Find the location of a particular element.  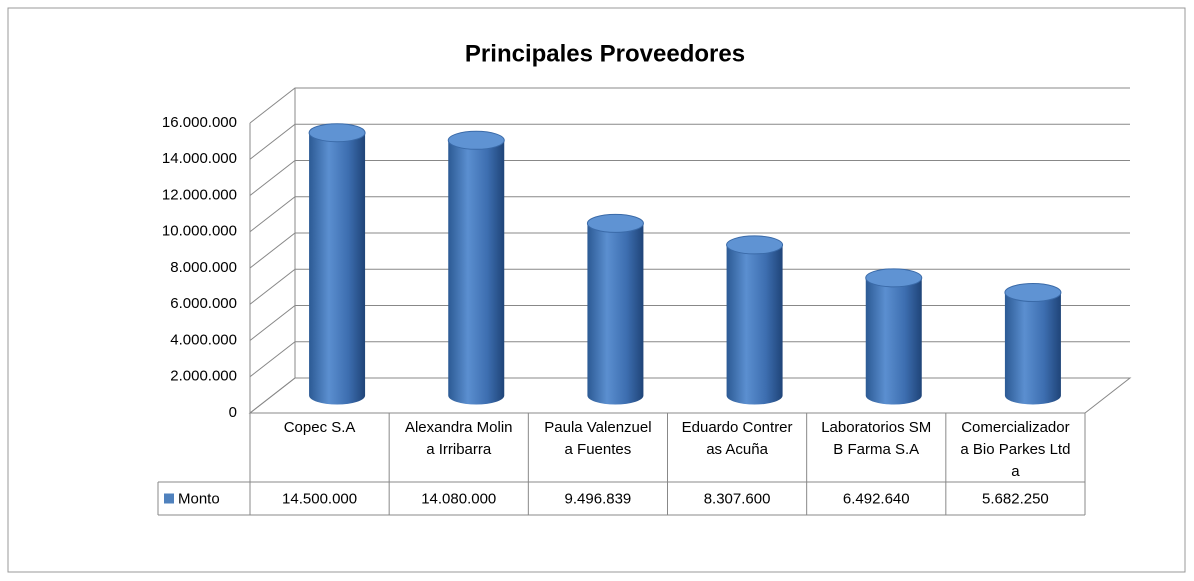

legend-label: Monto is located at coordinates (199, 498).